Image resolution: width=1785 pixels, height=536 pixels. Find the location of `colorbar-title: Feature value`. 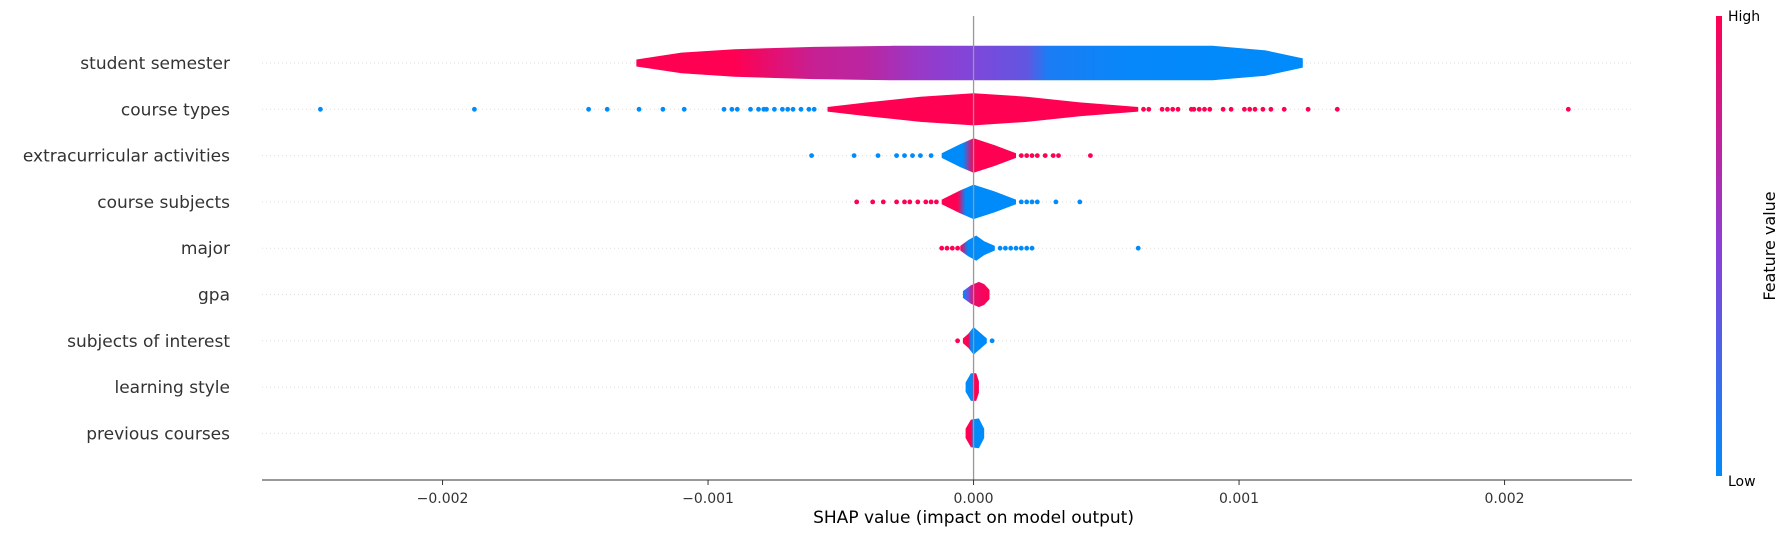

colorbar-title: Feature value is located at coordinates (1769, 245).